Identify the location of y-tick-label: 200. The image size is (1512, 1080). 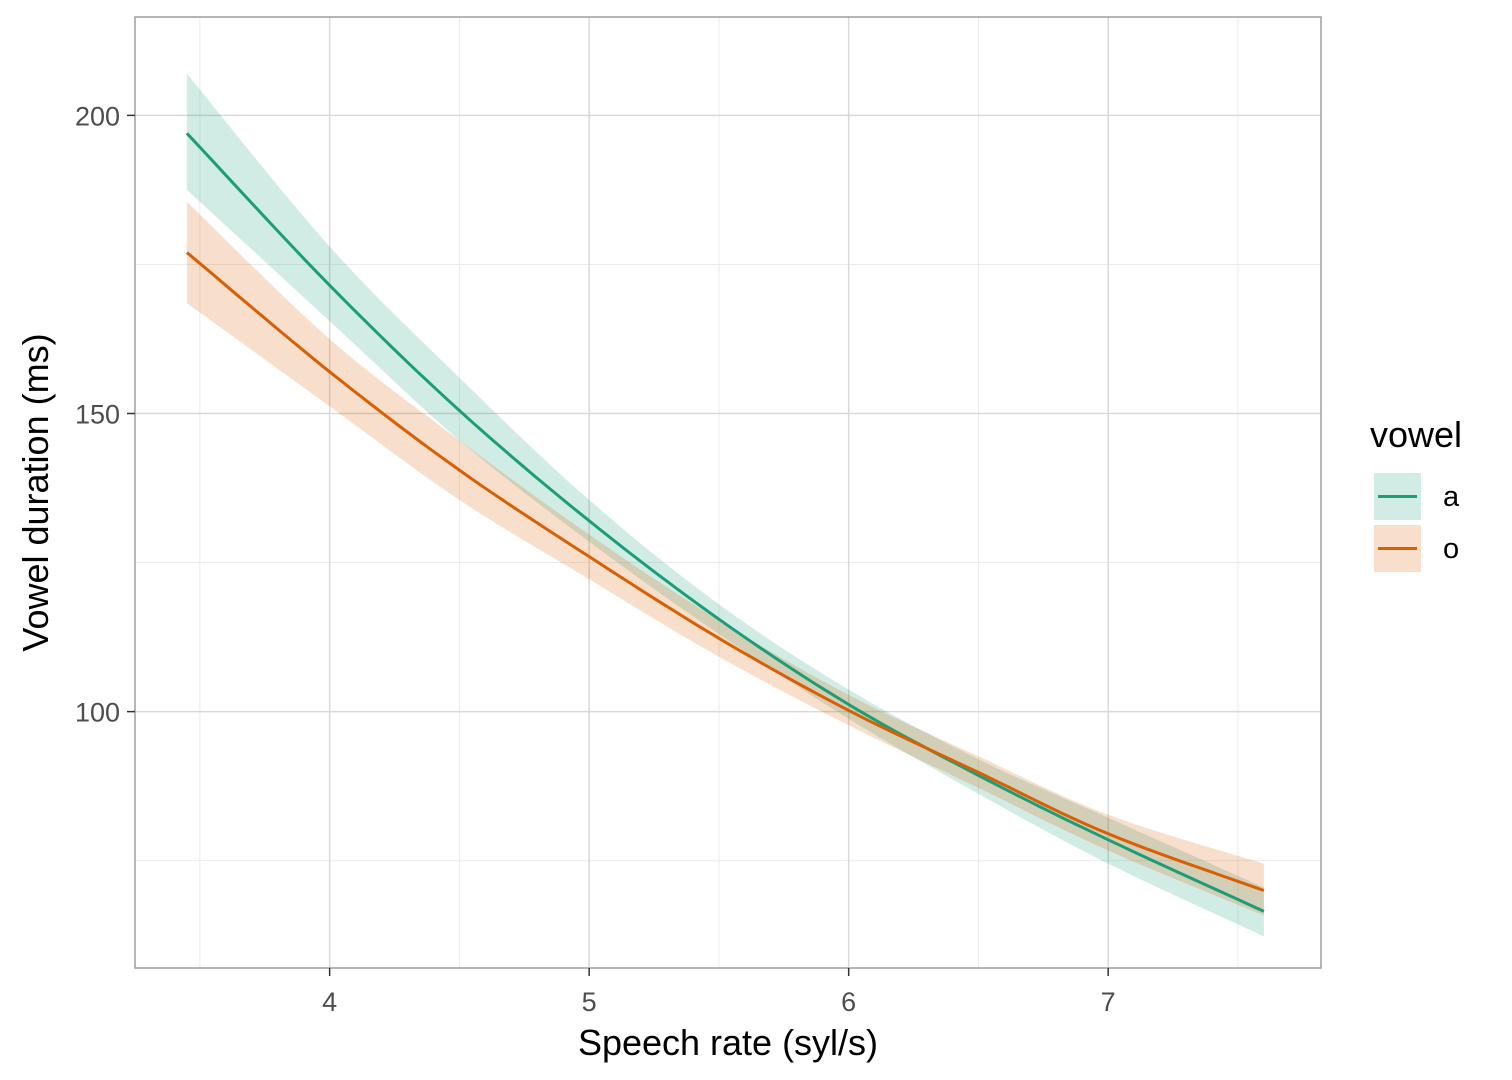
(97, 116).